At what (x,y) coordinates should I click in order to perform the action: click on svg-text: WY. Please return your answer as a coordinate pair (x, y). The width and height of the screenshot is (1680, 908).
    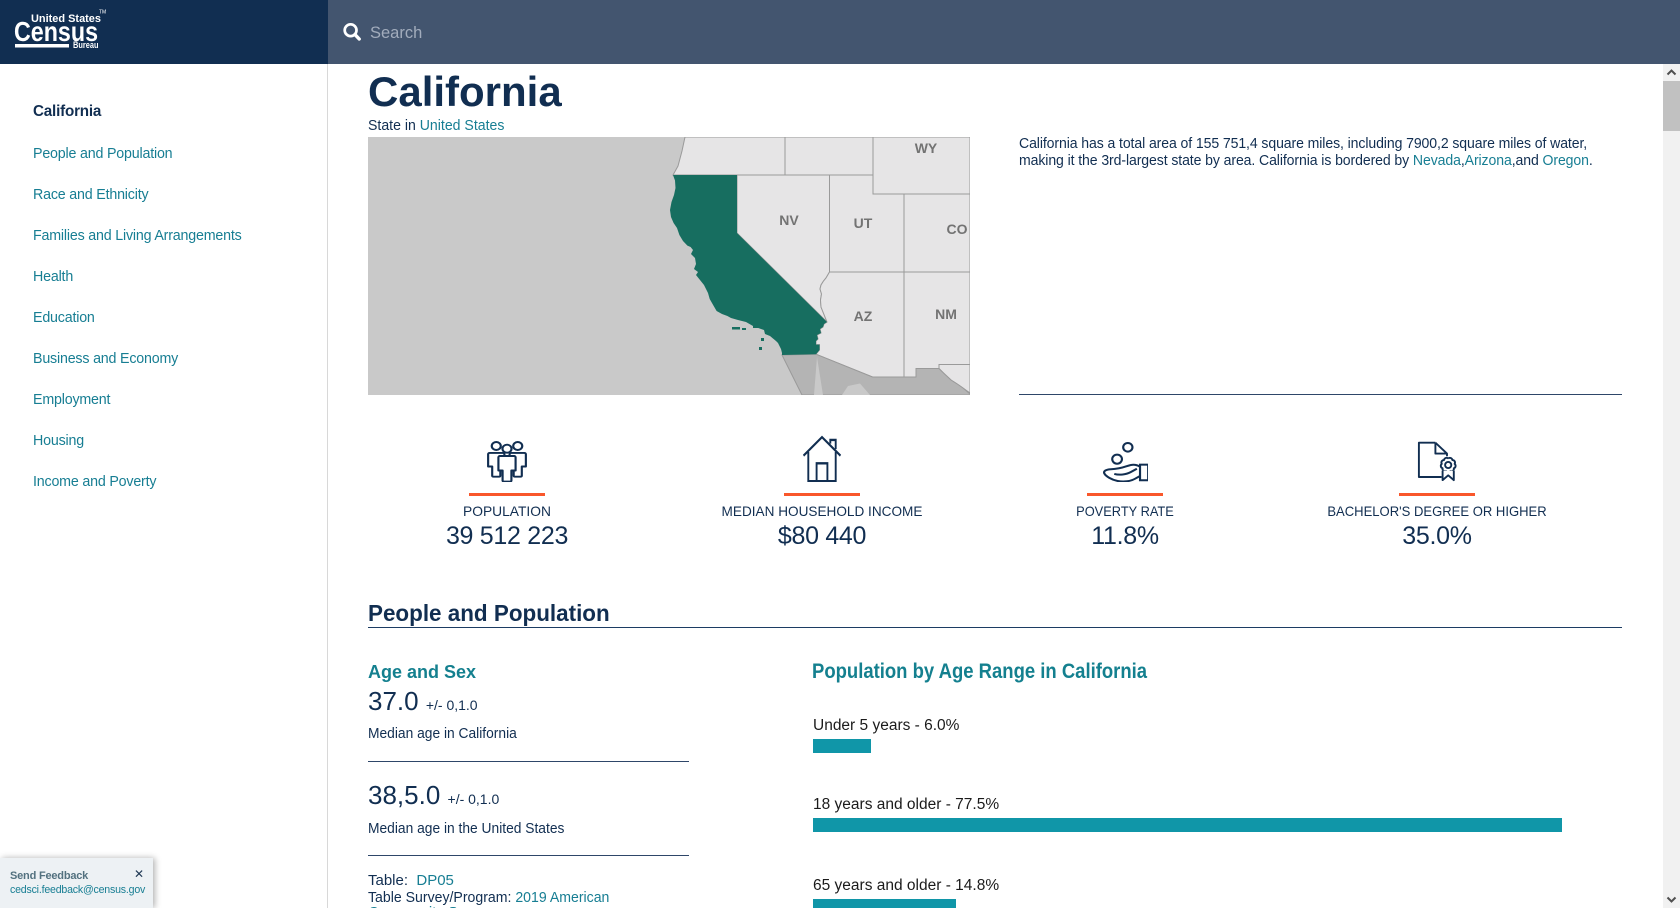
    Looking at the image, I should click on (926, 148).